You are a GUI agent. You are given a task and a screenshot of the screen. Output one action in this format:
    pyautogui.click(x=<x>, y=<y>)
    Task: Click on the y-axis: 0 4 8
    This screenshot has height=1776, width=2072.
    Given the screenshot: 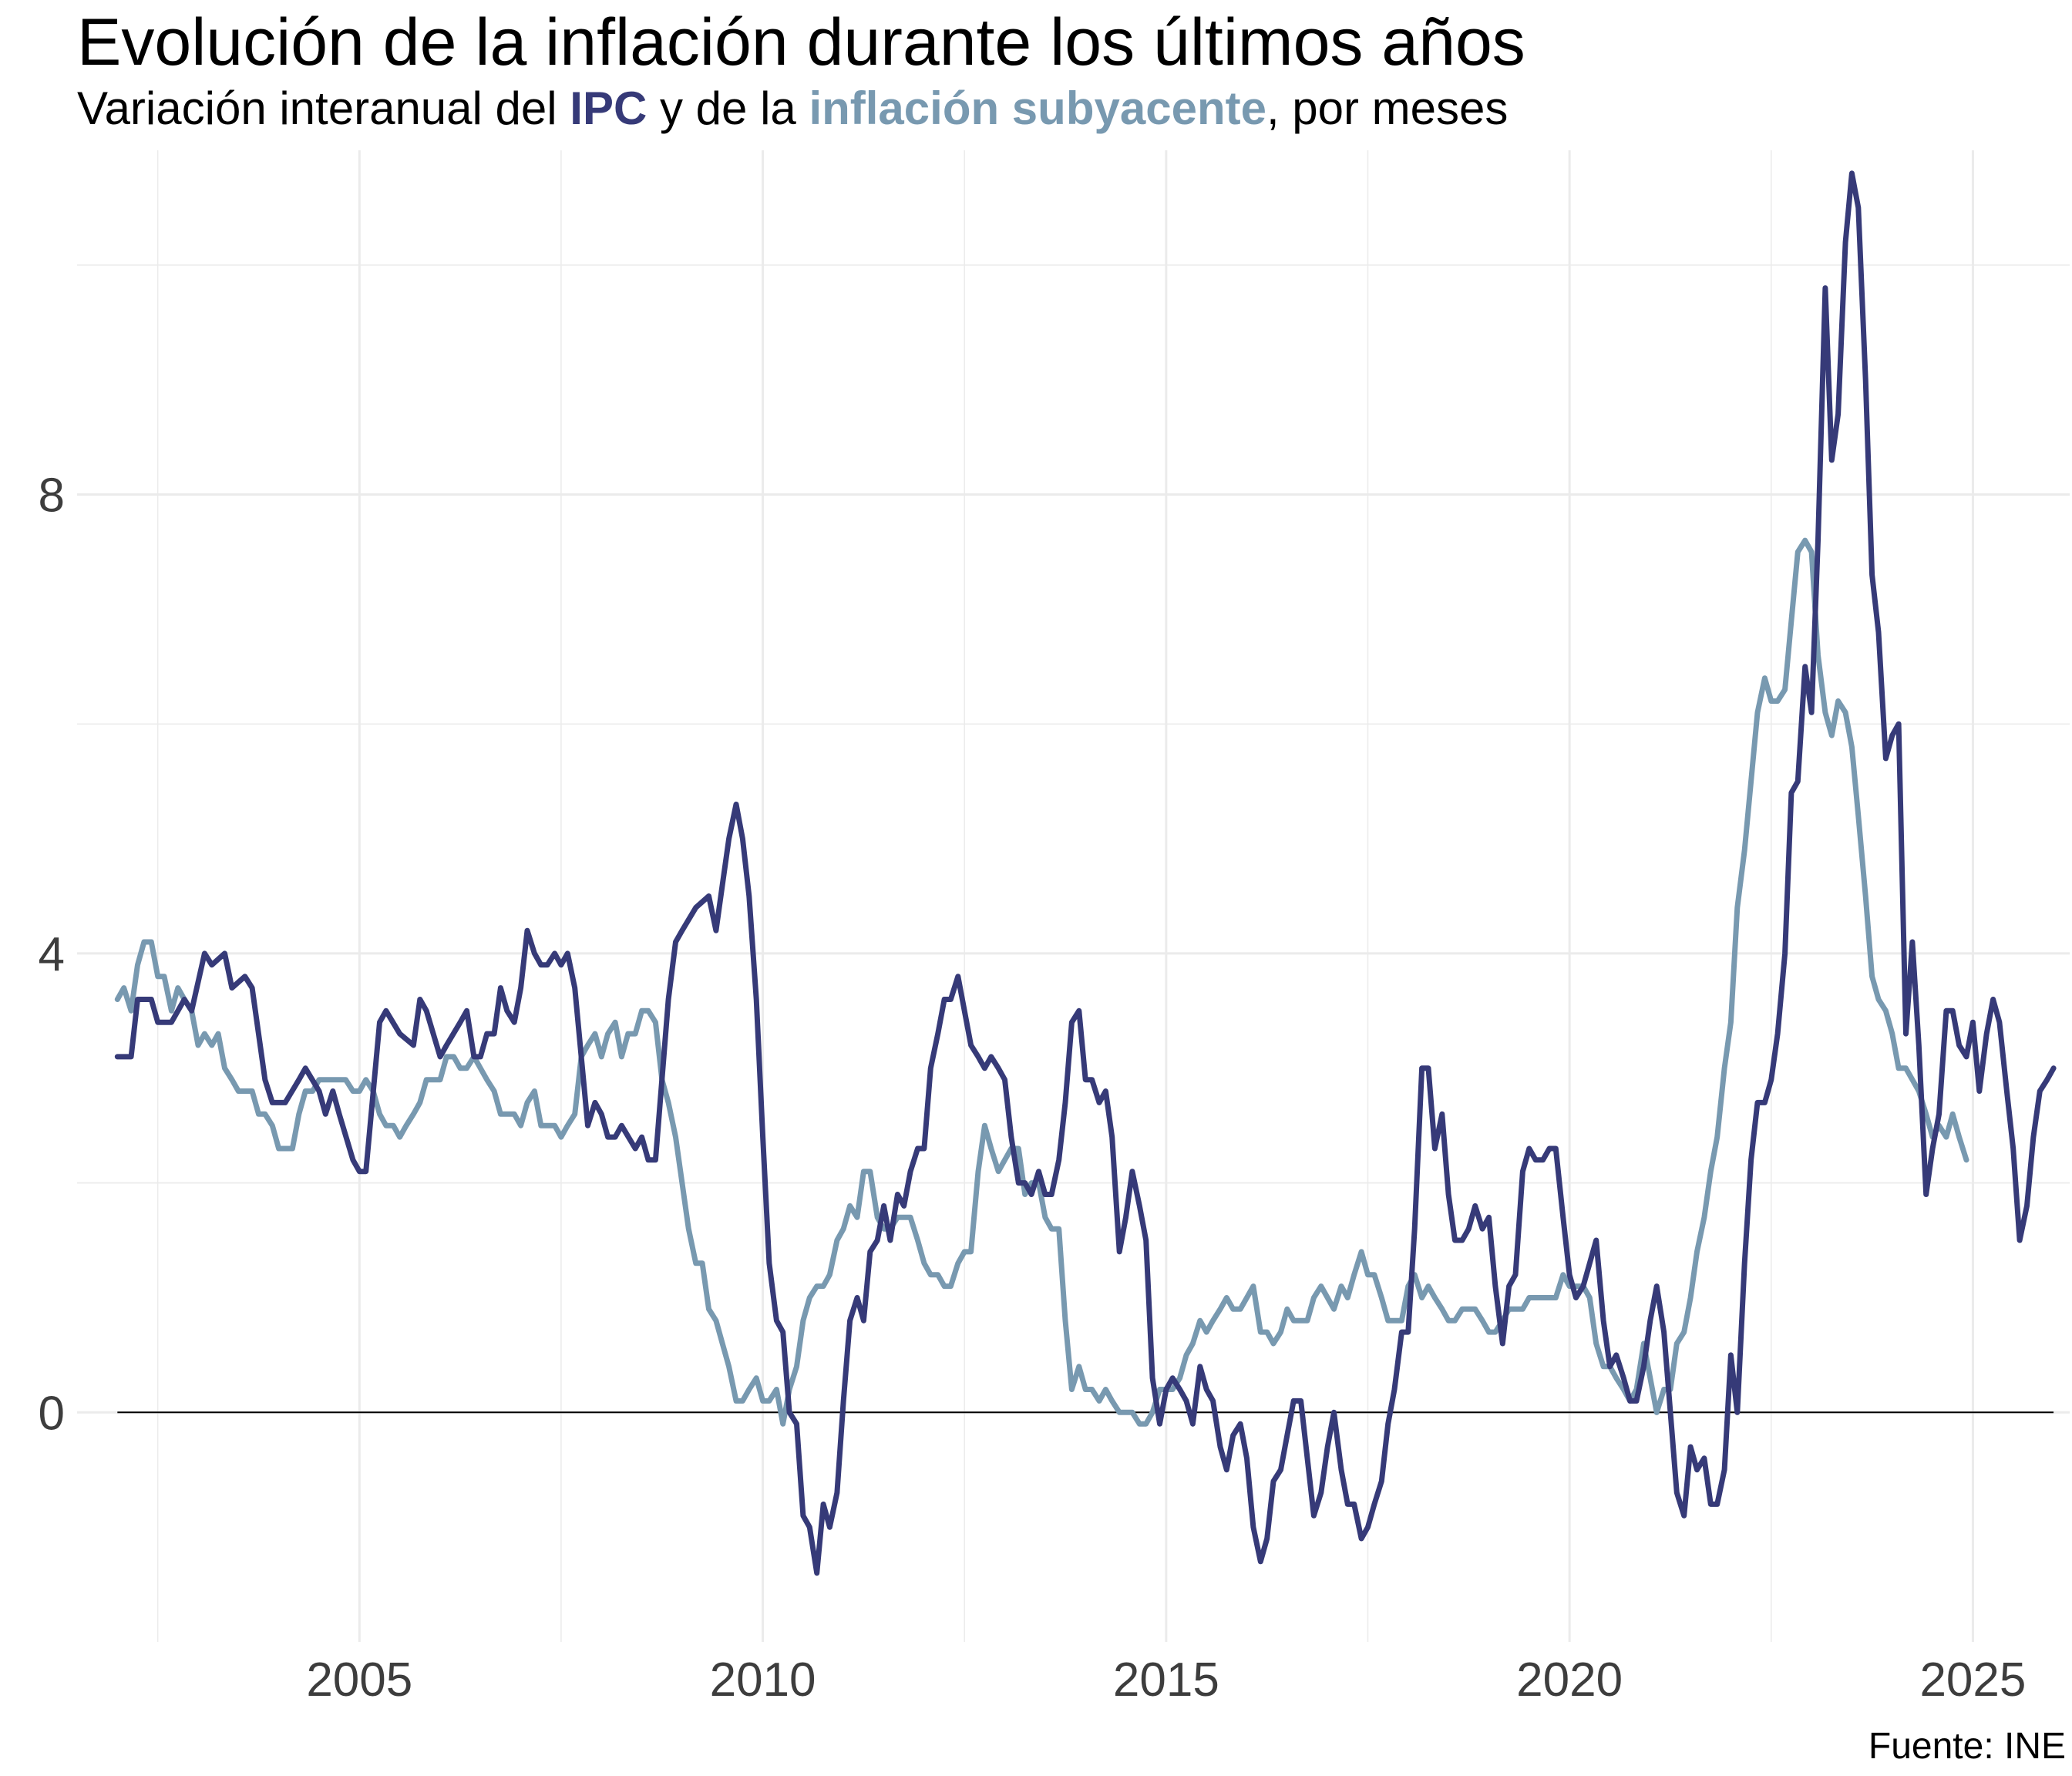 What is the action you would take?
    pyautogui.click(x=52, y=955)
    